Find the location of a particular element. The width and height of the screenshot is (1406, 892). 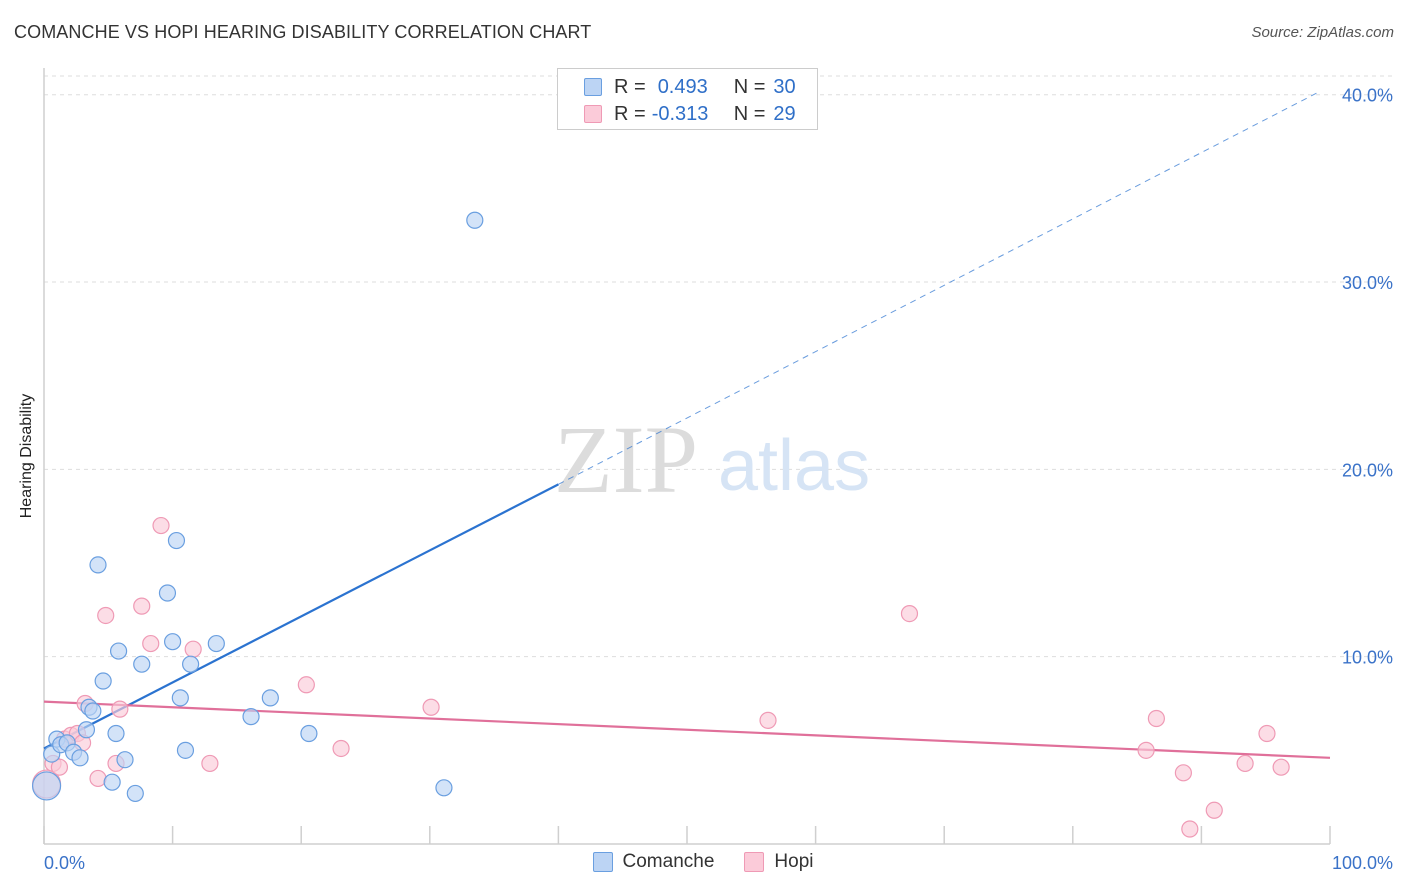

hopi-swatch is located at coordinates (593, 114).